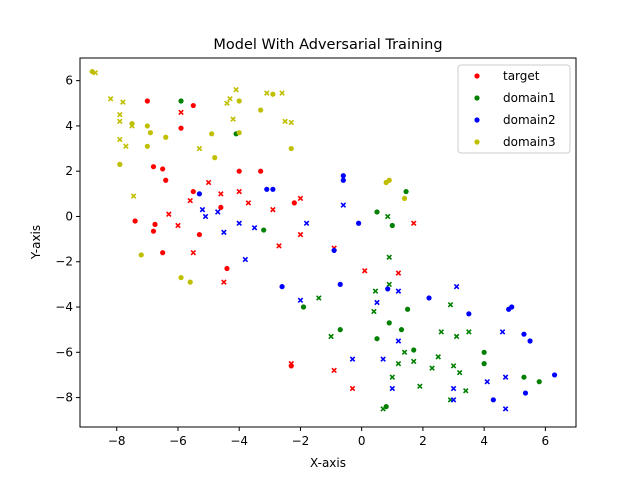  I want to click on x-tick-label: 6, so click(546, 441).